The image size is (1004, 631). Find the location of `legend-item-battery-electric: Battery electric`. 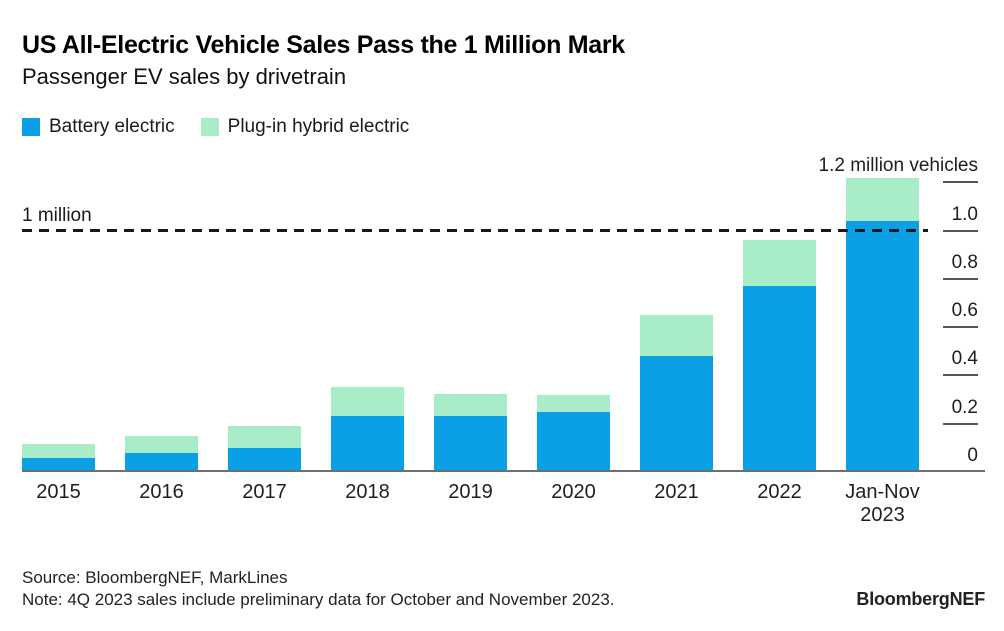

legend-item-battery-electric: Battery electric is located at coordinates (98, 127).